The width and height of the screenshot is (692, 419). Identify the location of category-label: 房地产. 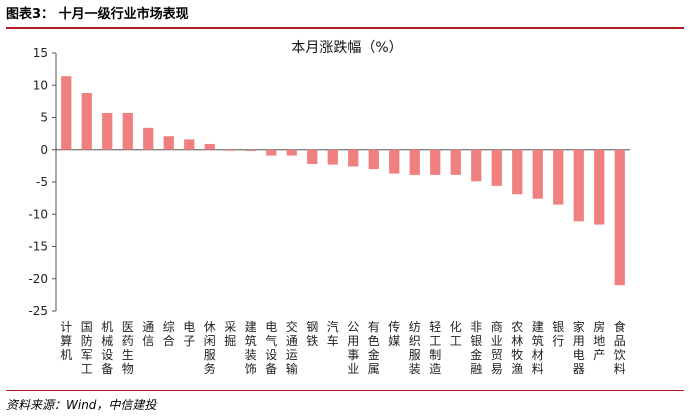
(599, 340).